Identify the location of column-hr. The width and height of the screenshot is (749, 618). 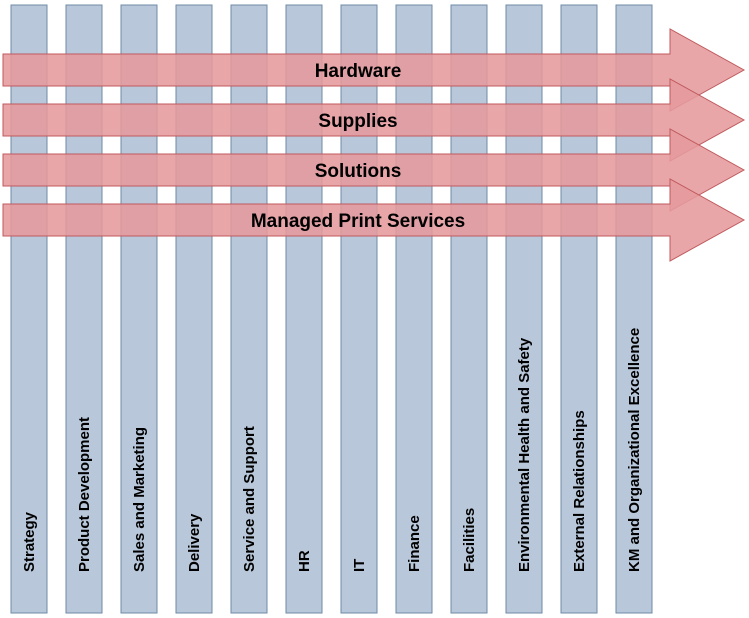
(304, 309).